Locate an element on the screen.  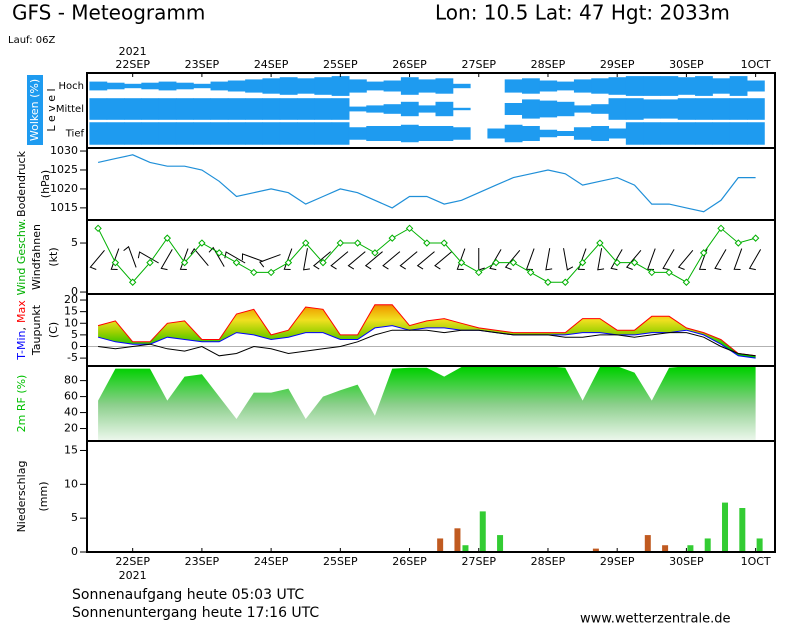
x-tick-label: 30SEP is located at coordinates (686, 561).